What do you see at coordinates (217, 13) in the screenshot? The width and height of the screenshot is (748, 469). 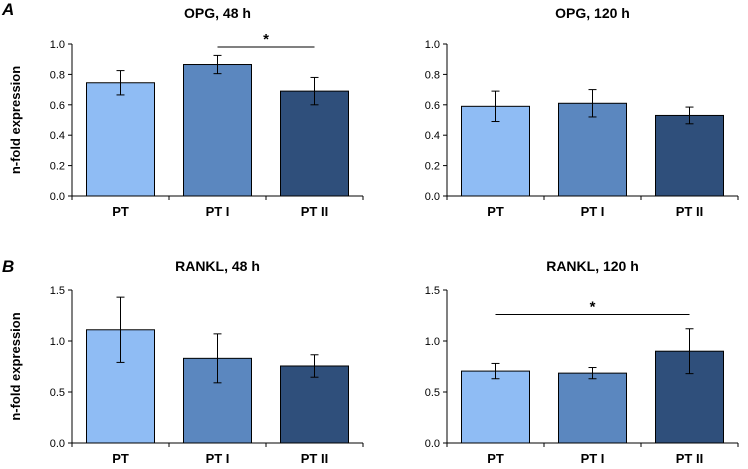 I see `chart-title: OPG, 48 h` at bounding box center [217, 13].